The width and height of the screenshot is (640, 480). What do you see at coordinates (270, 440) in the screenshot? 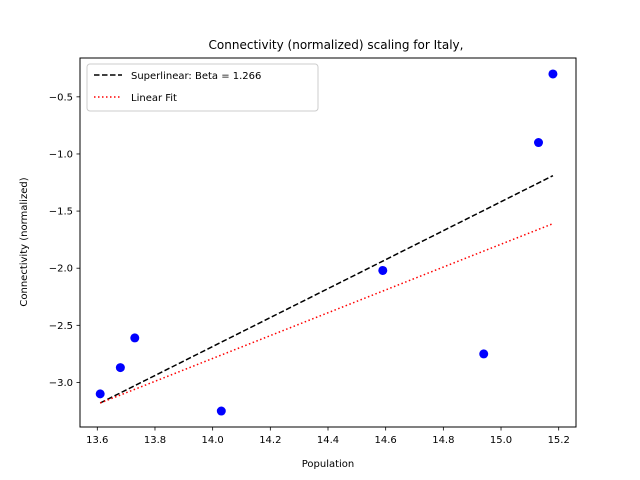
I see `x-tick-label: 14.2` at bounding box center [270, 440].